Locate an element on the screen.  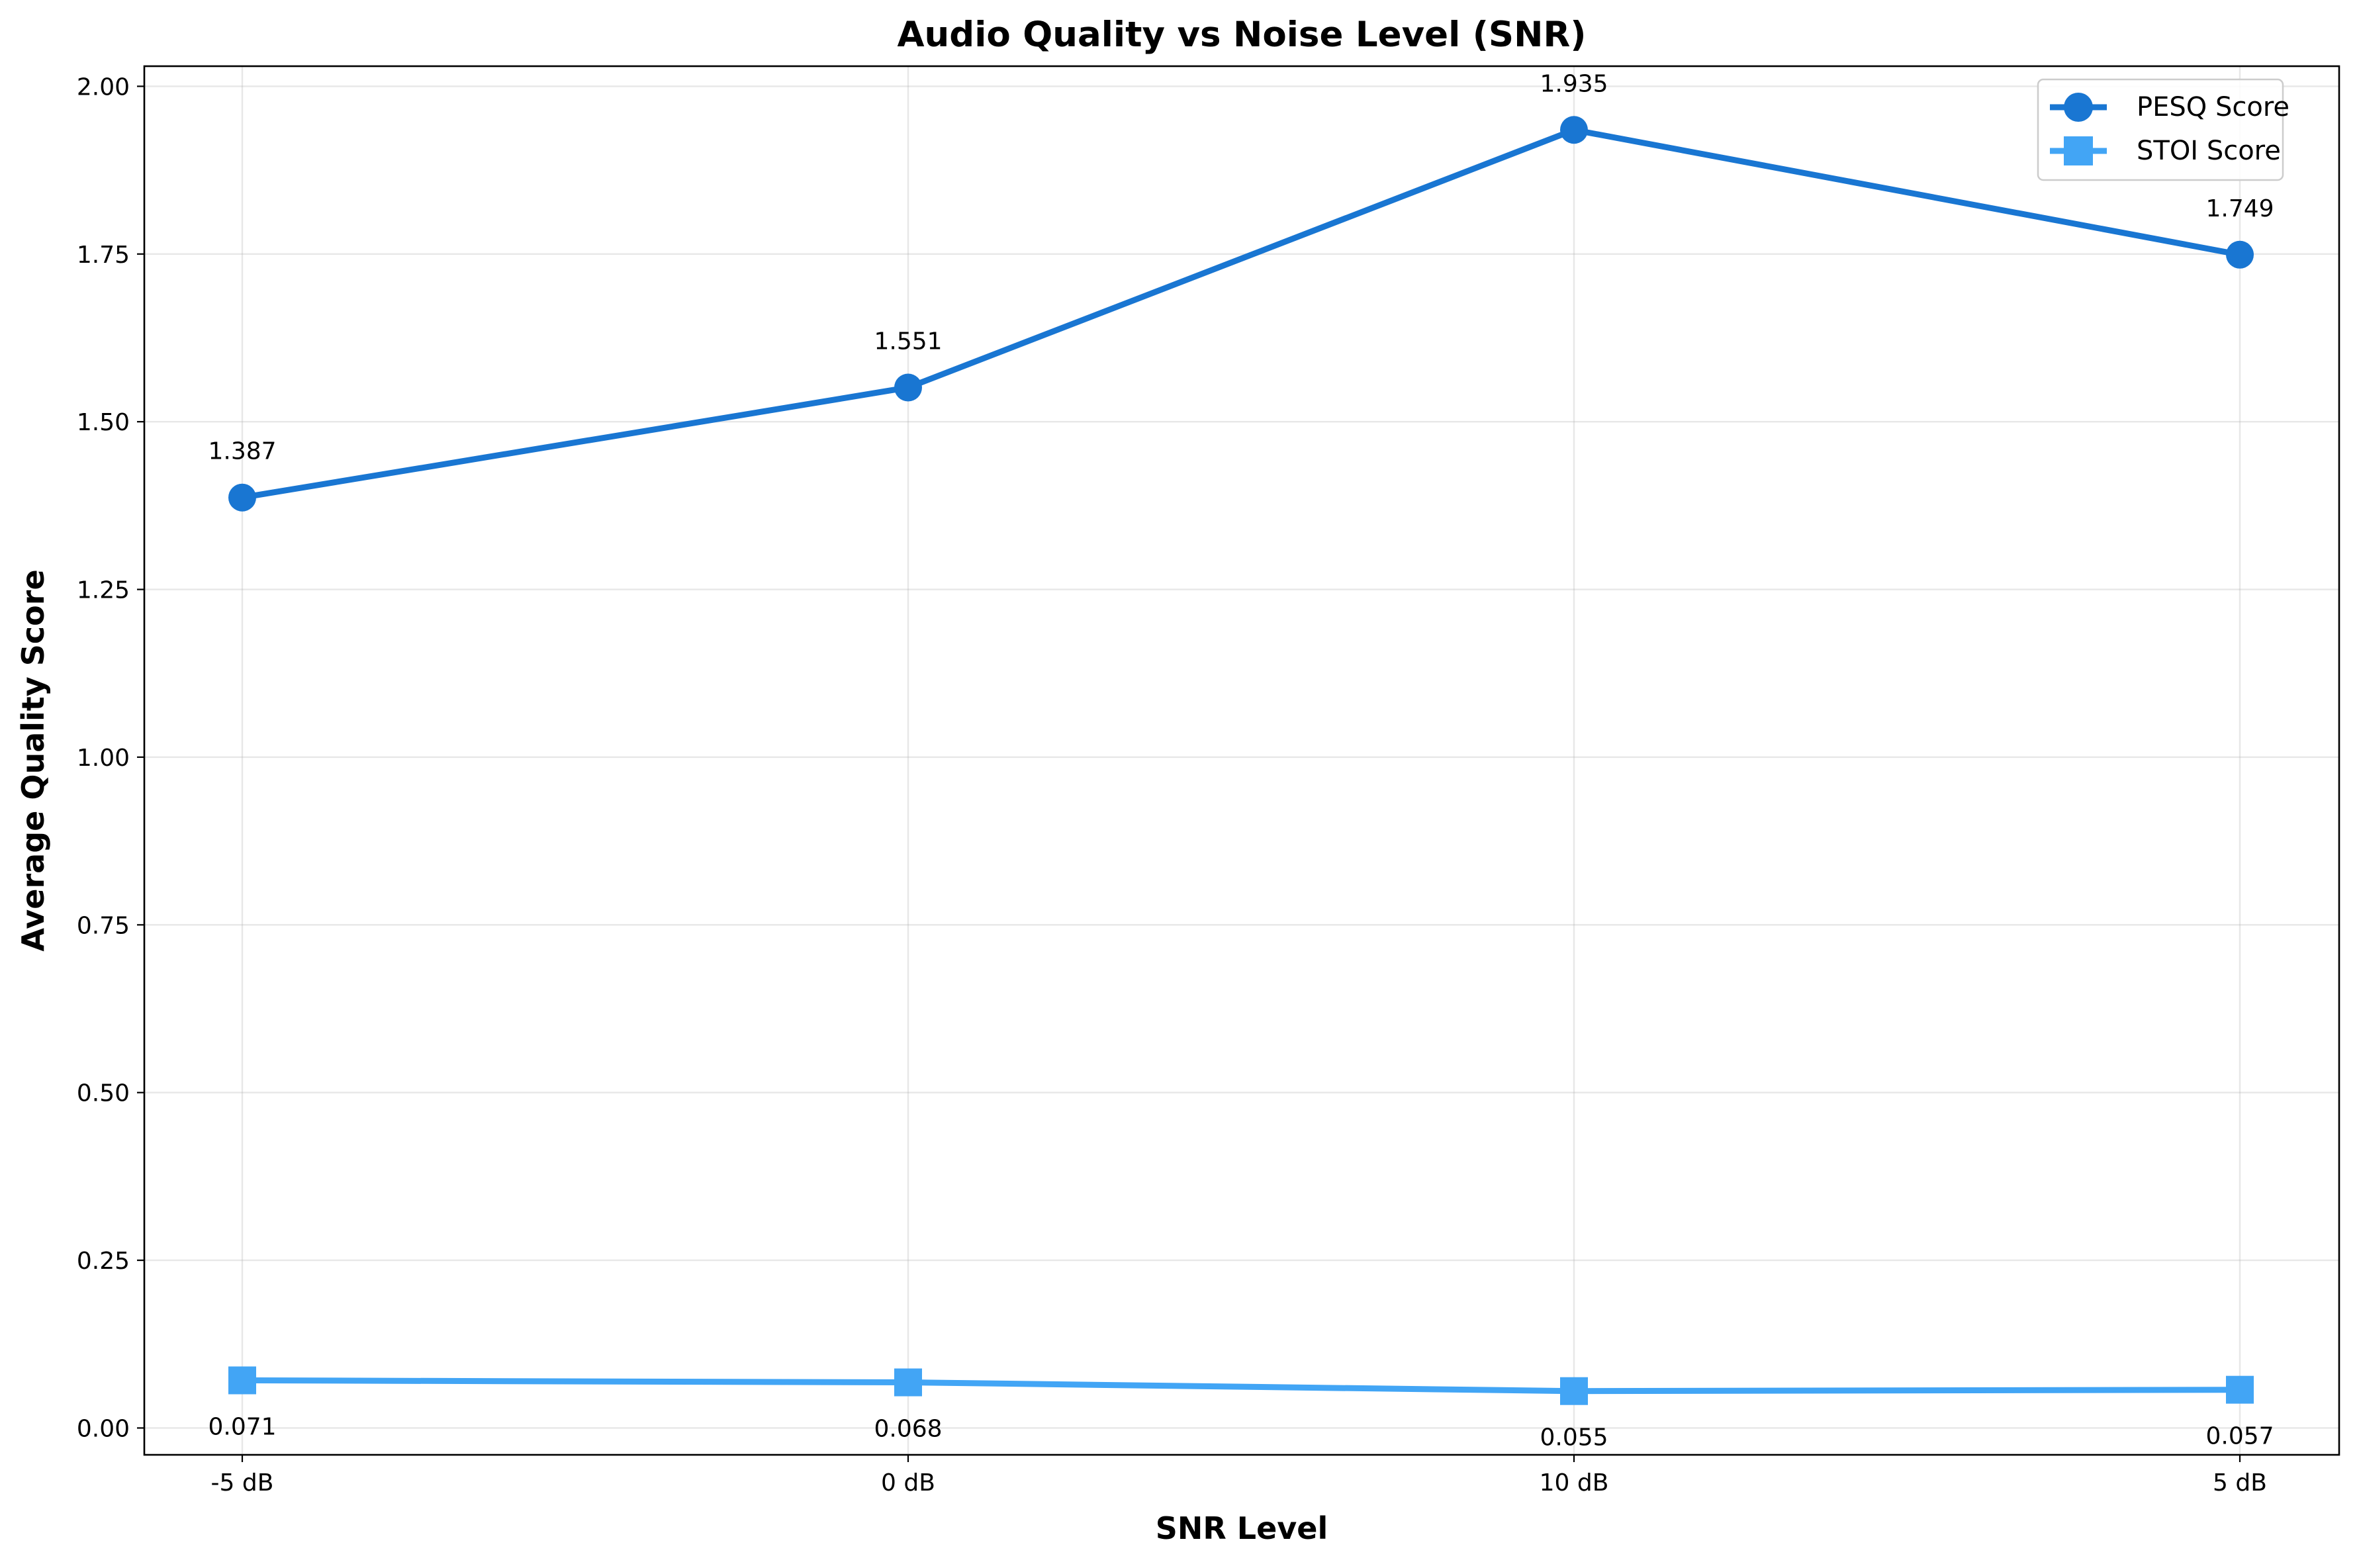
series-line-stoi is located at coordinates (1241, 1386).